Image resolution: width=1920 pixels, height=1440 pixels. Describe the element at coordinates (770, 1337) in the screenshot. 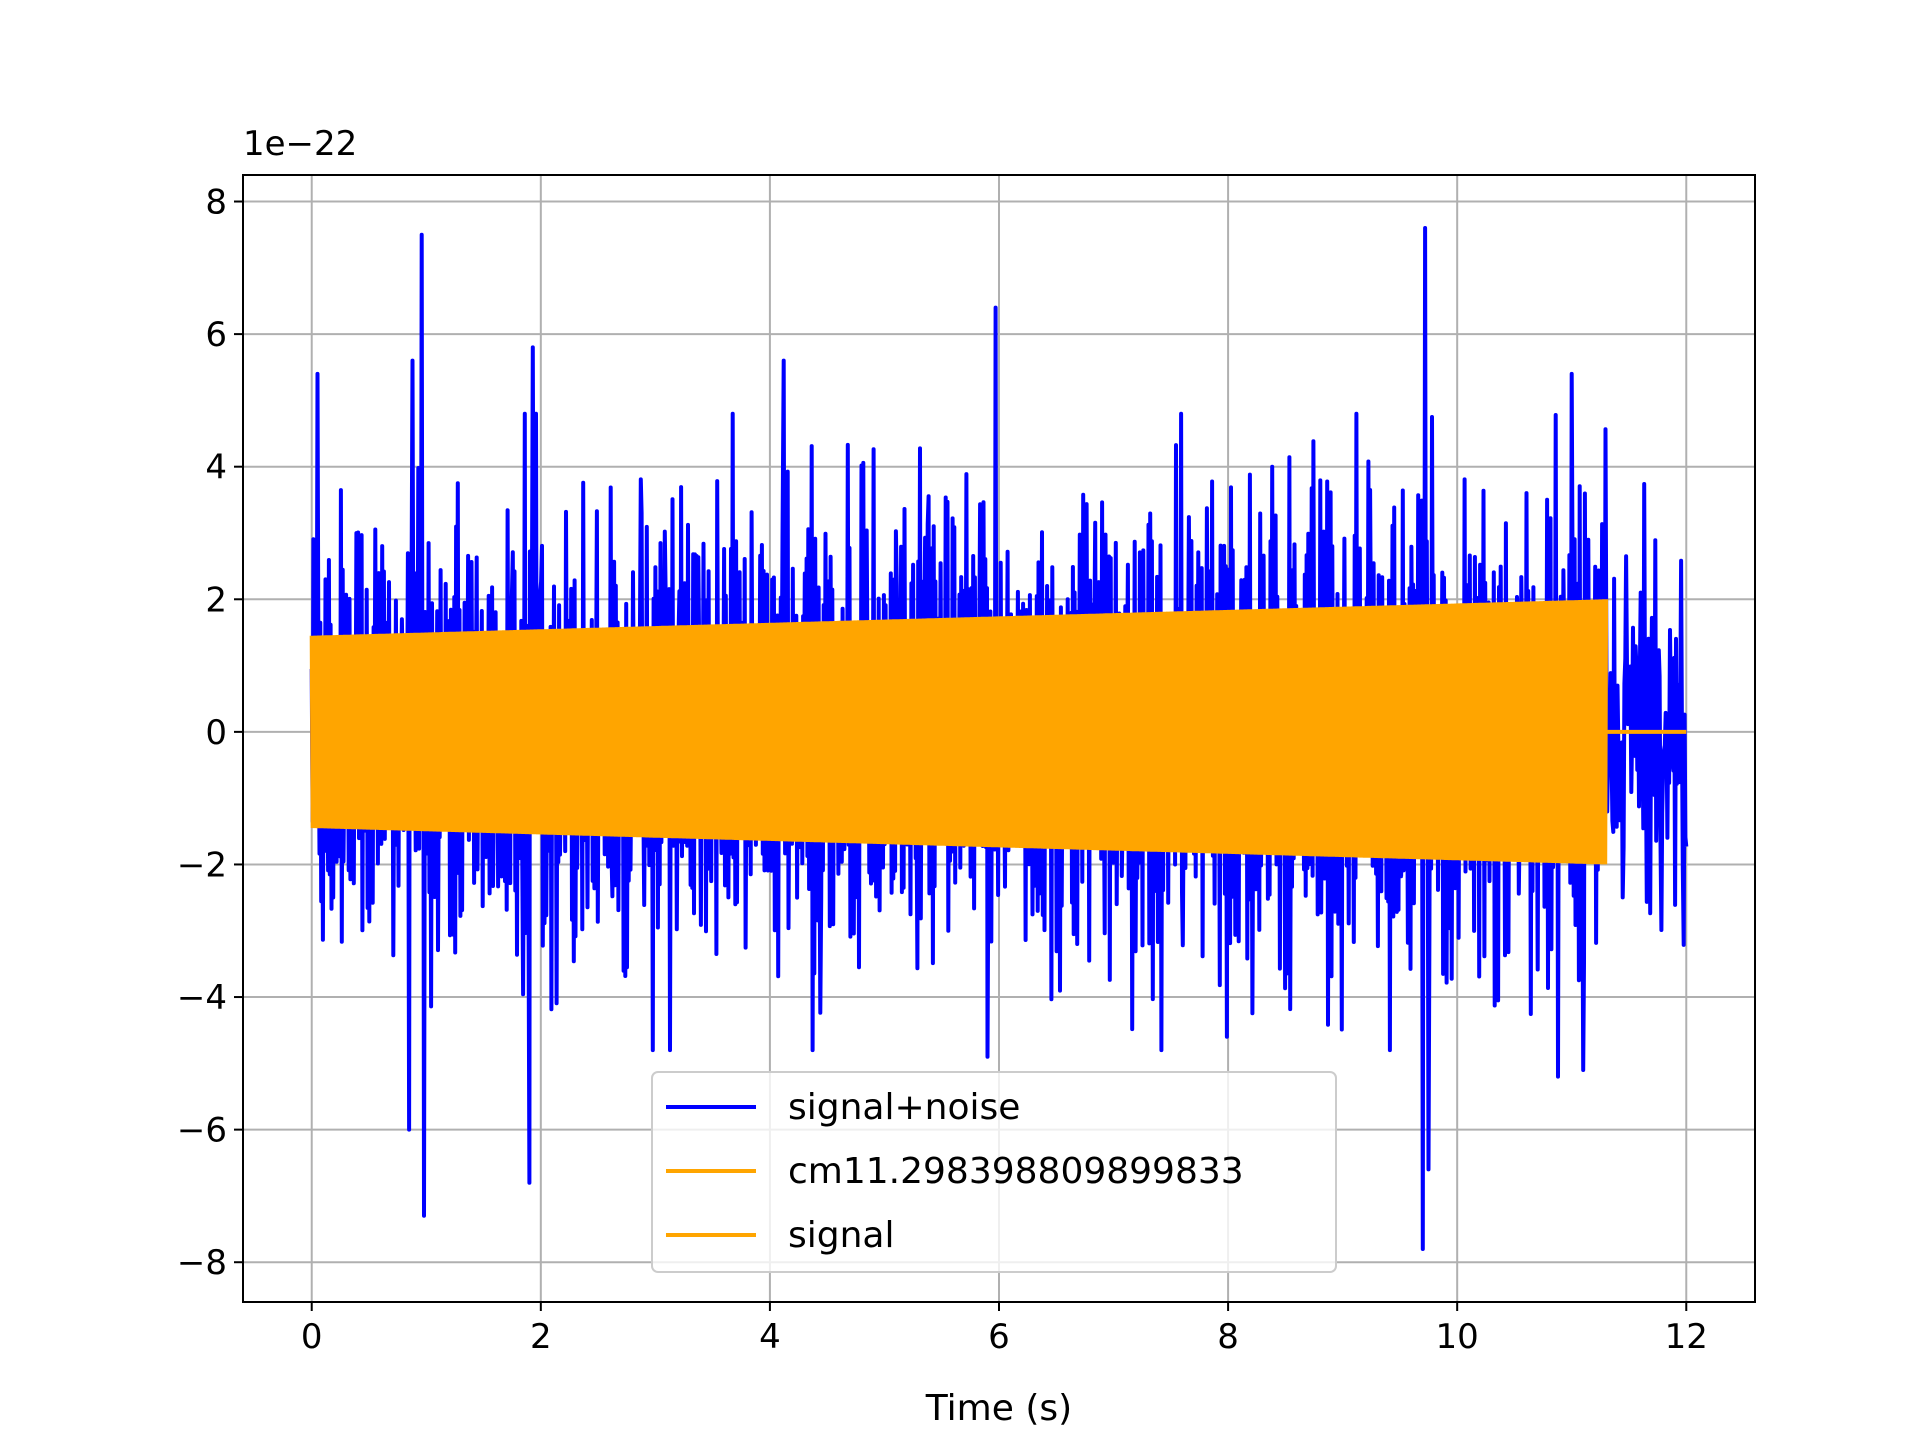

I see `x-tick-label: 4` at that location.